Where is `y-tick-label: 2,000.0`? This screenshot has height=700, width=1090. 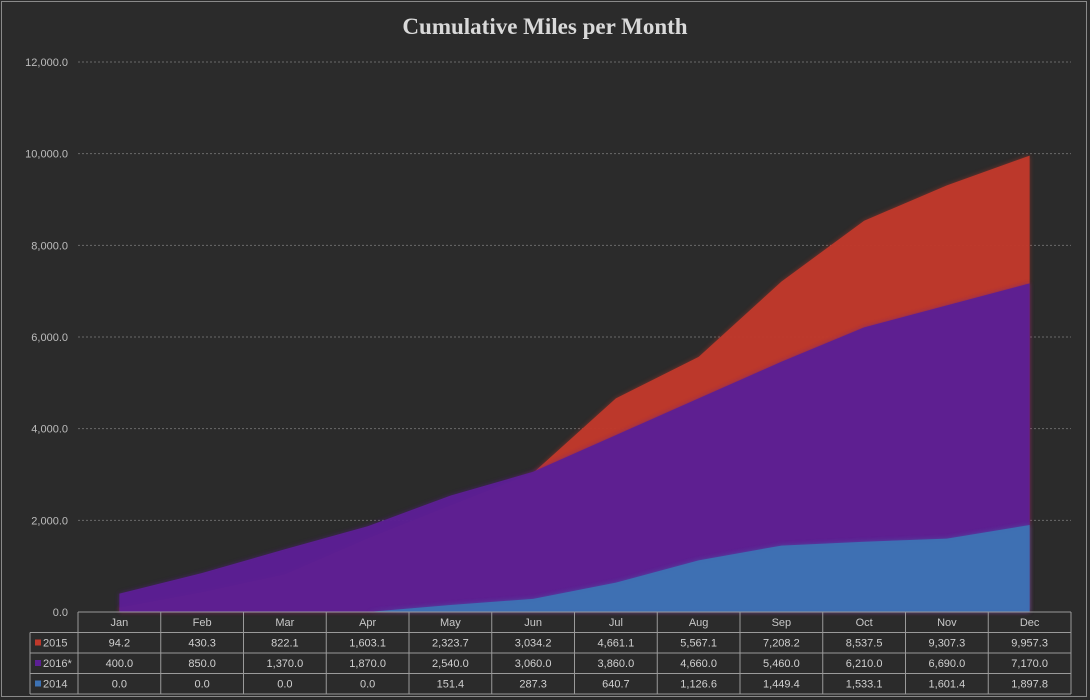 y-tick-label: 2,000.0 is located at coordinates (49, 521).